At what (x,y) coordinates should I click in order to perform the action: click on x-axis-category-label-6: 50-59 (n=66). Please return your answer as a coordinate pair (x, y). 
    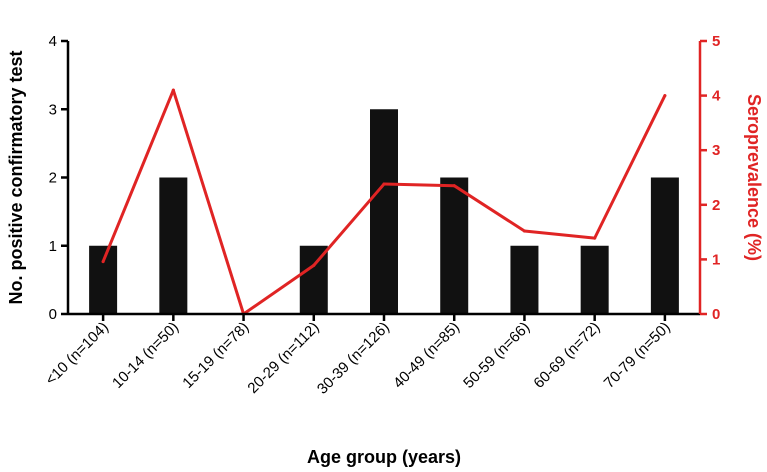
    Looking at the image, I should click on (496, 355).